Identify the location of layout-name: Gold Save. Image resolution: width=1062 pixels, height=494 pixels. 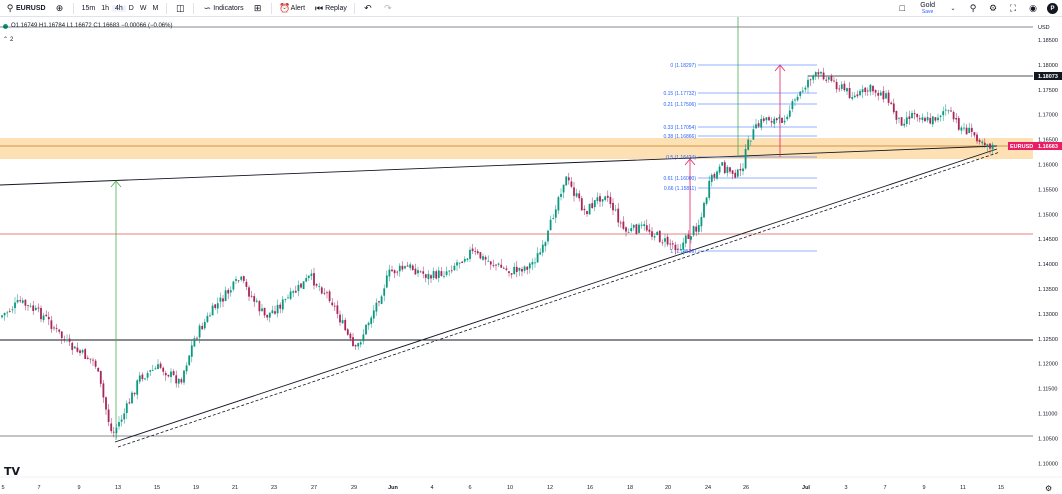
(927, 8).